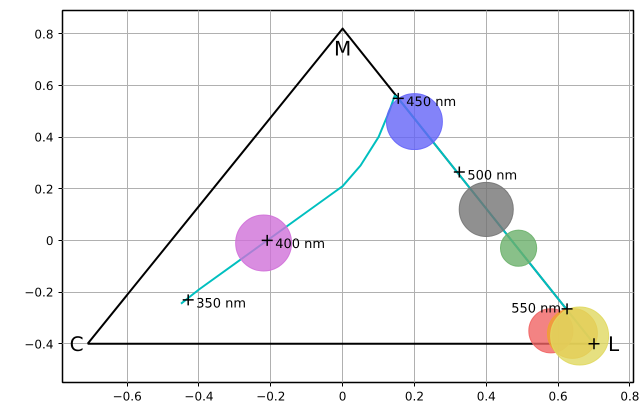  Describe the element at coordinates (486, 397) in the screenshot. I see `x-tick-label: 0.4` at that location.